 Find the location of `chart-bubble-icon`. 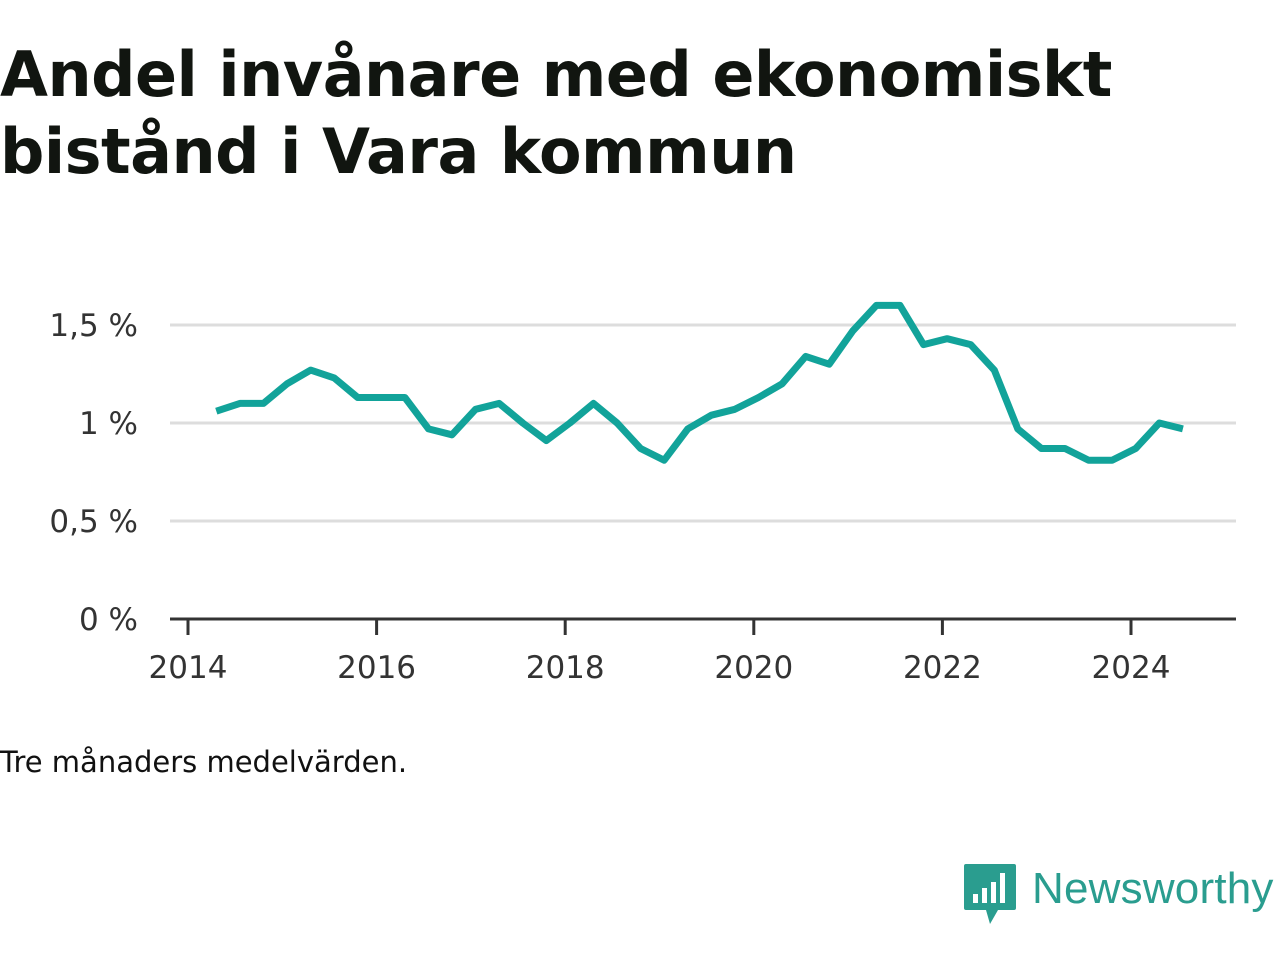

chart-bubble-icon is located at coordinates (990, 894).